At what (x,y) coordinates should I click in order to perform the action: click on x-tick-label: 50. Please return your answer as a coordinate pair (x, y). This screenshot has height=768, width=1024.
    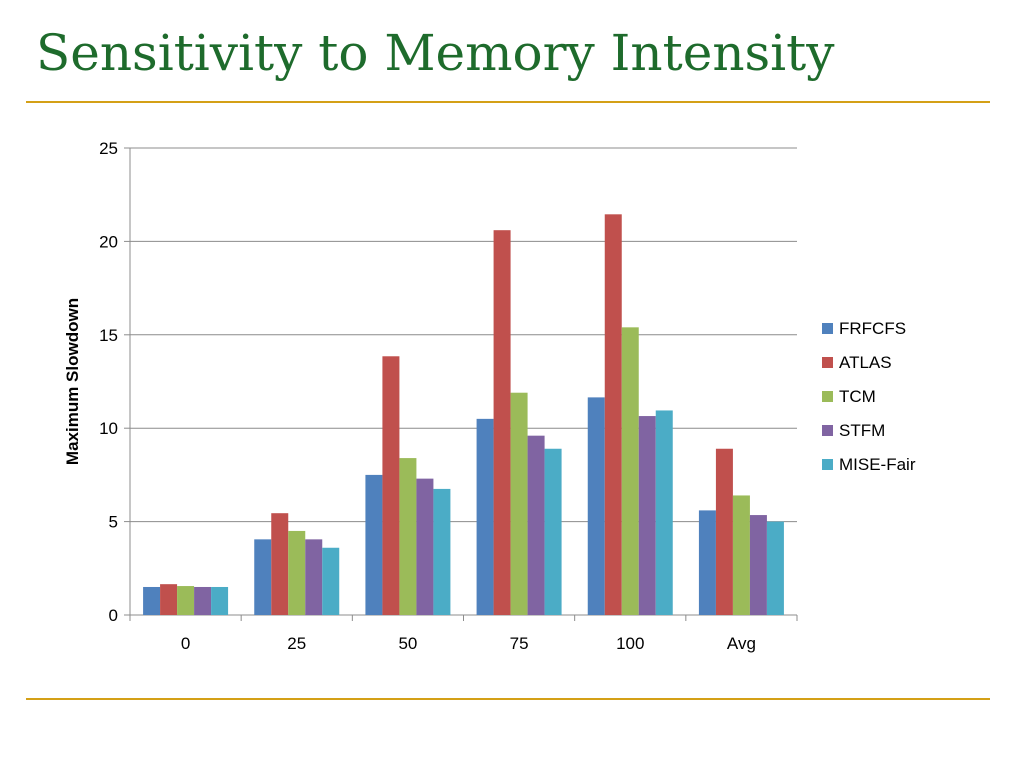
    Looking at the image, I should click on (407, 643).